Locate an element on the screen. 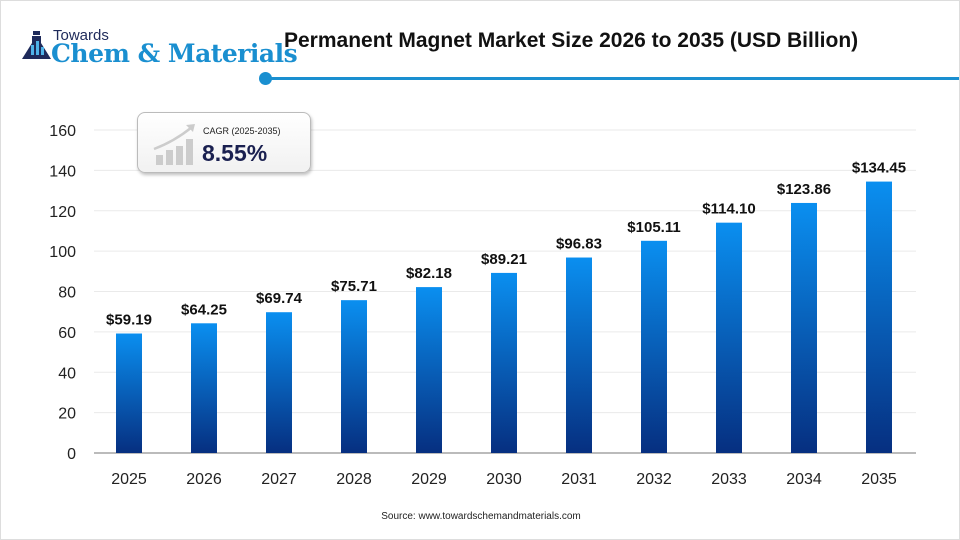 The image size is (960, 540). x-tick-label: 2027 is located at coordinates (279, 479).